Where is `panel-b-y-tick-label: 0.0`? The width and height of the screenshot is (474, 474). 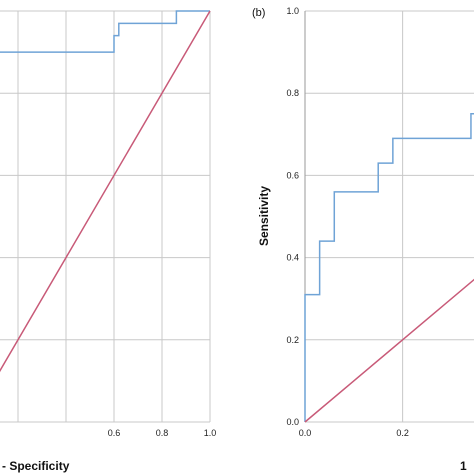
panel-b-y-tick-label: 0.0 is located at coordinates (292, 422).